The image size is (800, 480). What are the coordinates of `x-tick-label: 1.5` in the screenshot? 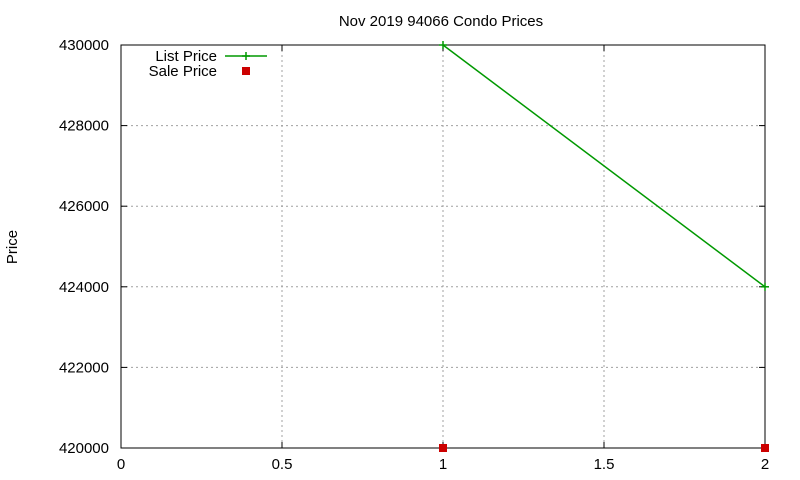 It's located at (604, 464).